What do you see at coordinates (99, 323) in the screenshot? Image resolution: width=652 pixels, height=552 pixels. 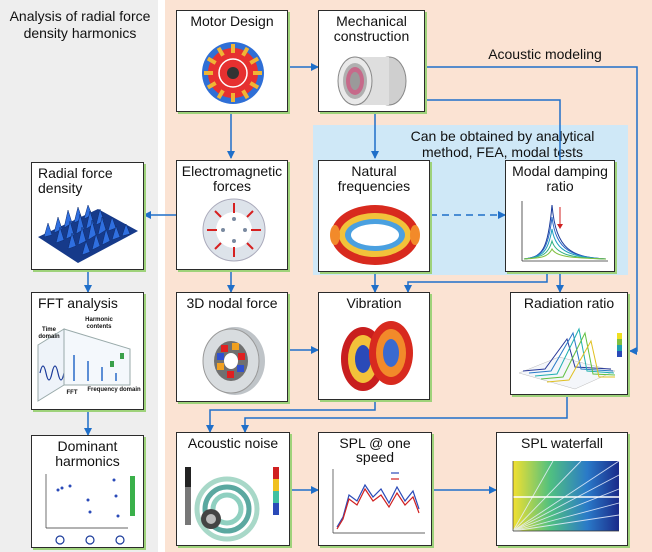 I see `fft-harmonic-contents-label: Harmonic contents` at bounding box center [99, 323].